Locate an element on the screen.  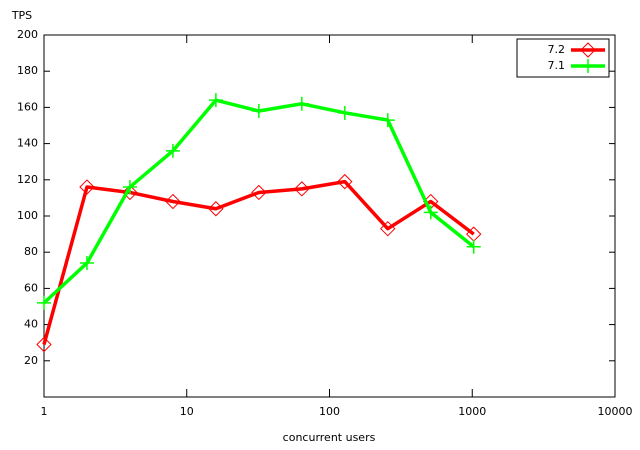
y-tick-label: 80 is located at coordinates (31, 251).